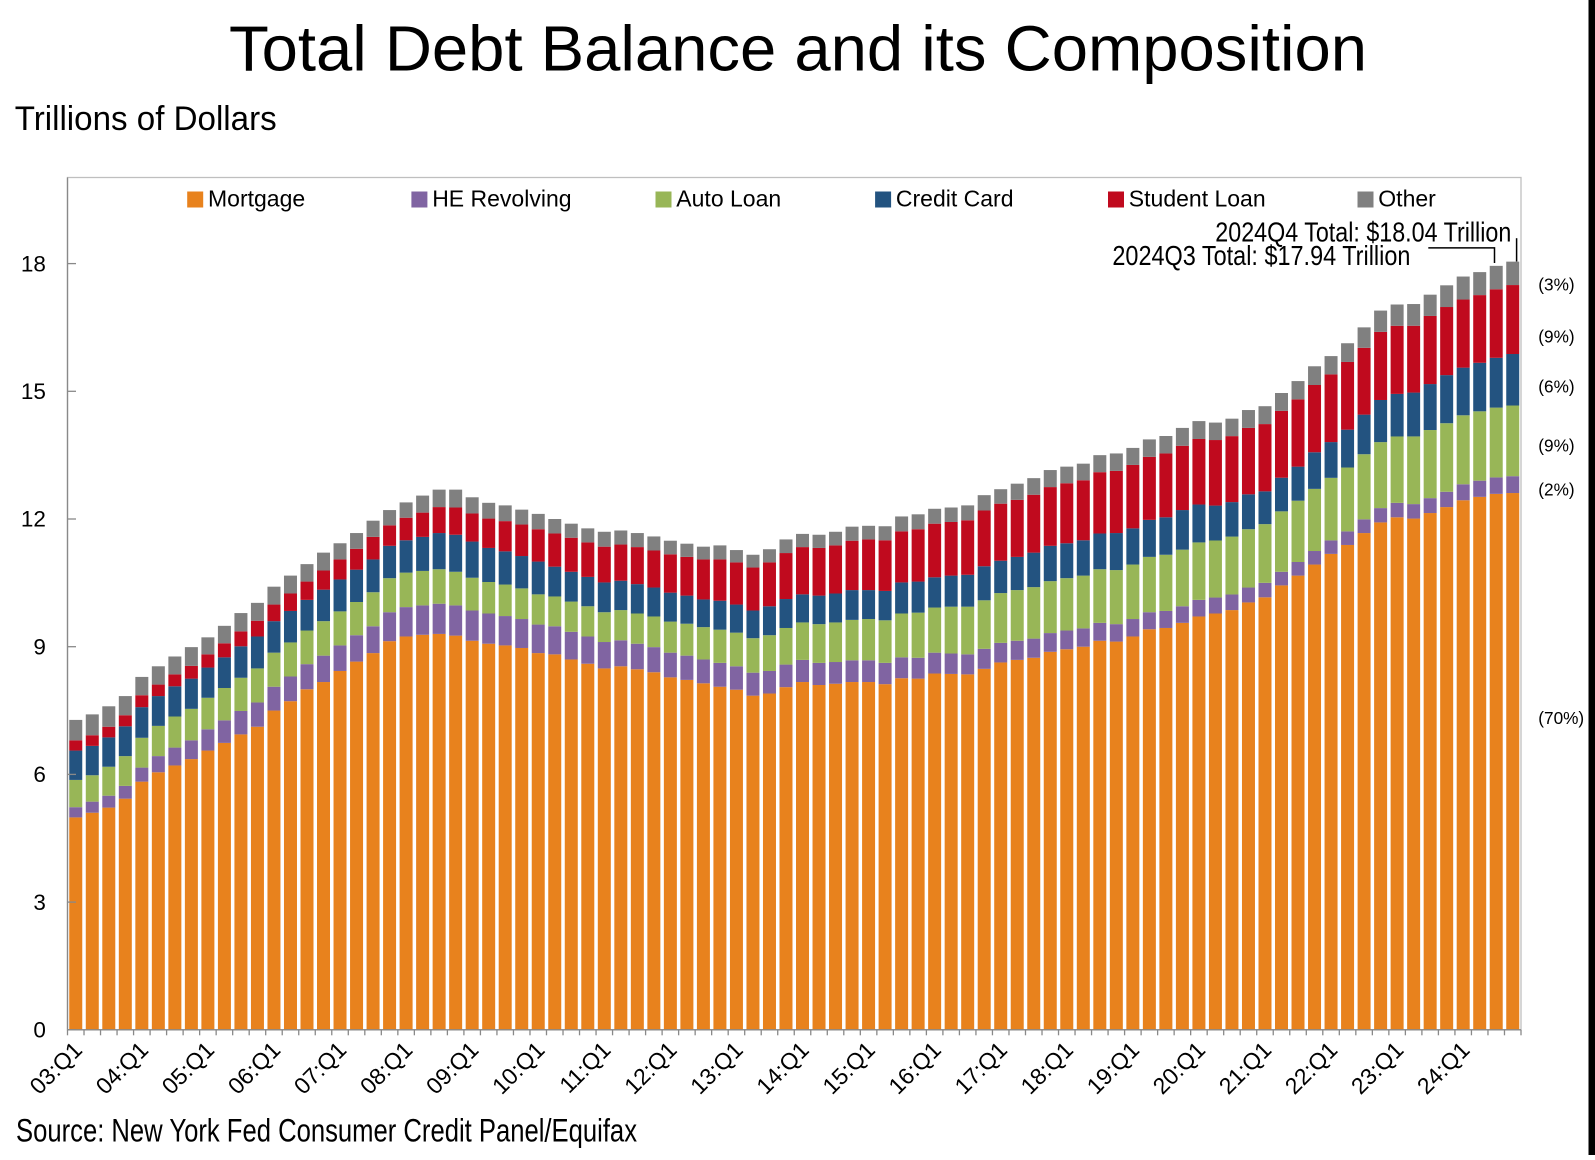  What do you see at coordinates (798, 48) in the screenshot?
I see `svg-text:Total Debt Balance and its Com: Total Debt Balance and its Composition` at bounding box center [798, 48].